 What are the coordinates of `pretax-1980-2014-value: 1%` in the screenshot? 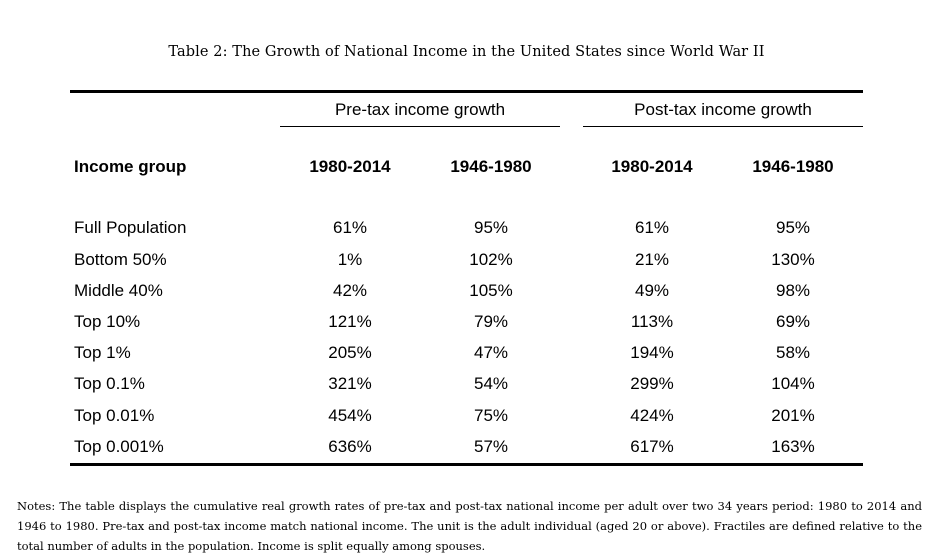 It's located at (350, 259).